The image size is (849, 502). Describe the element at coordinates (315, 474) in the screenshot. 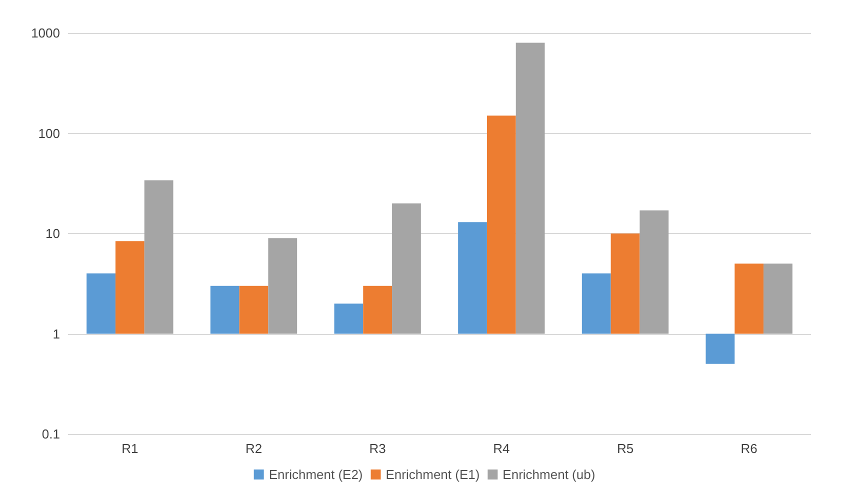

I see `legend-label: Enrichment (E2)` at that location.